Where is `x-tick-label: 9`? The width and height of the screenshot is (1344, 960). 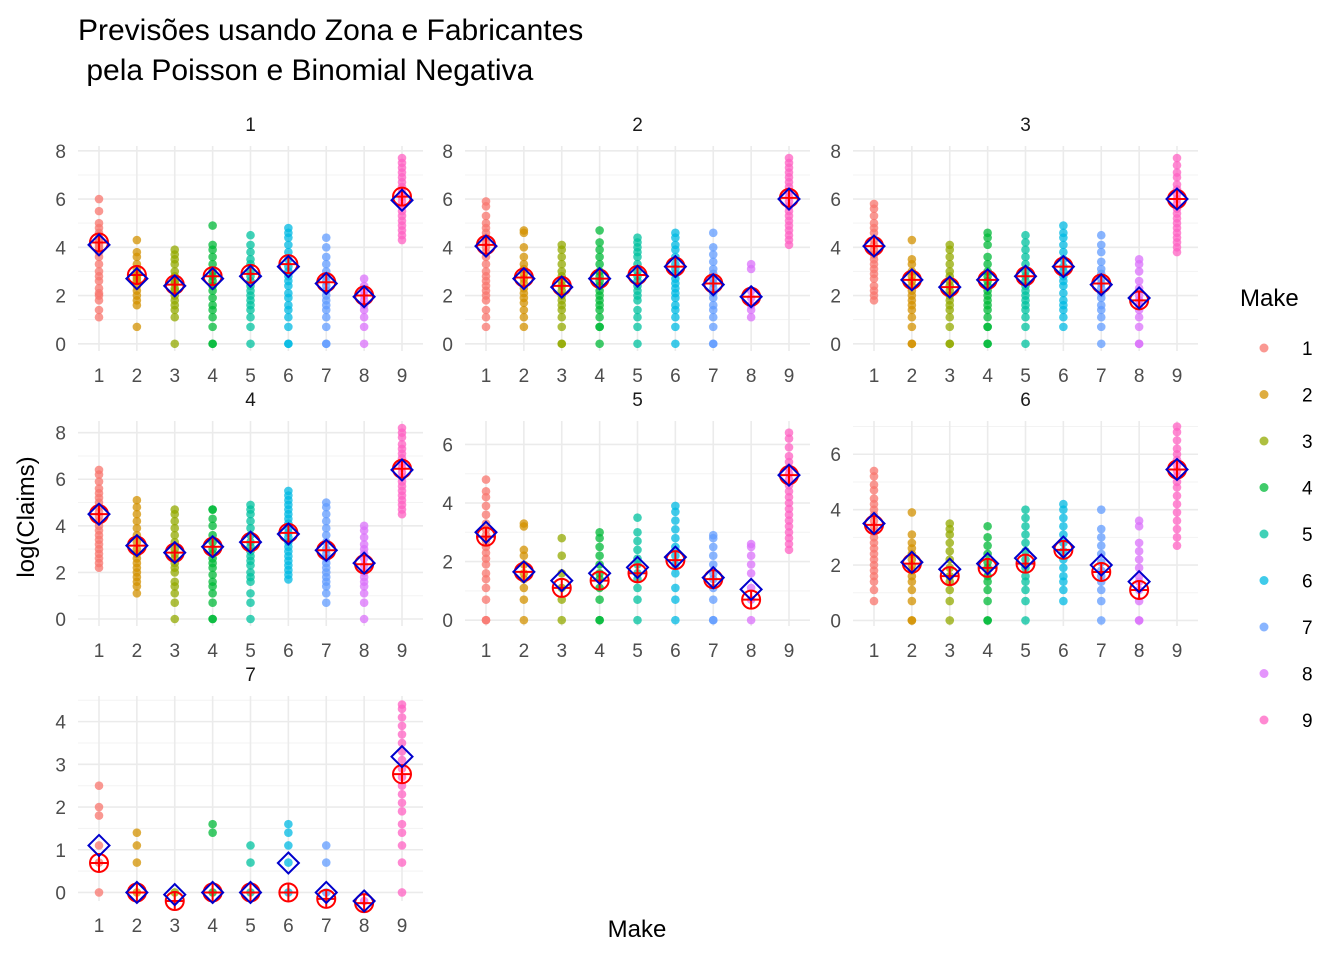
x-tick-label: 9 is located at coordinates (402, 376).